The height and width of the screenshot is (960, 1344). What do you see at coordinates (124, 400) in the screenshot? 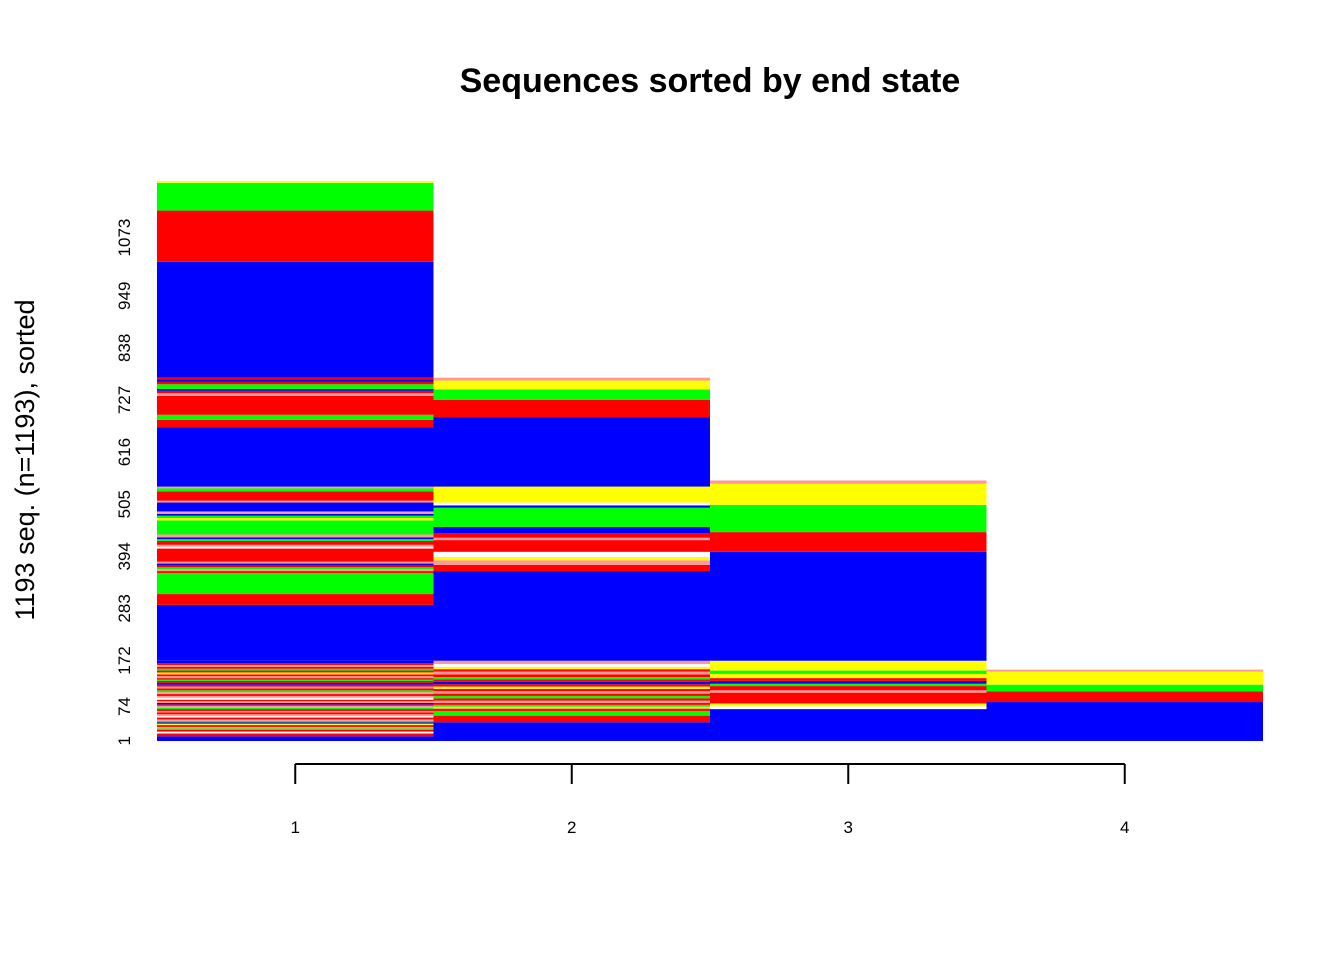
I see `y-tick-label: 727` at bounding box center [124, 400].